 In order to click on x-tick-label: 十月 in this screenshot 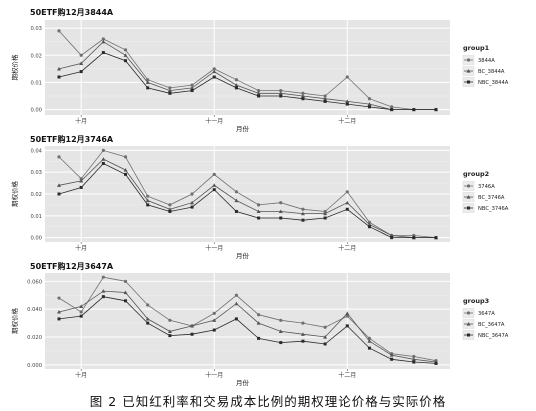, I will do `click(81, 248)`.